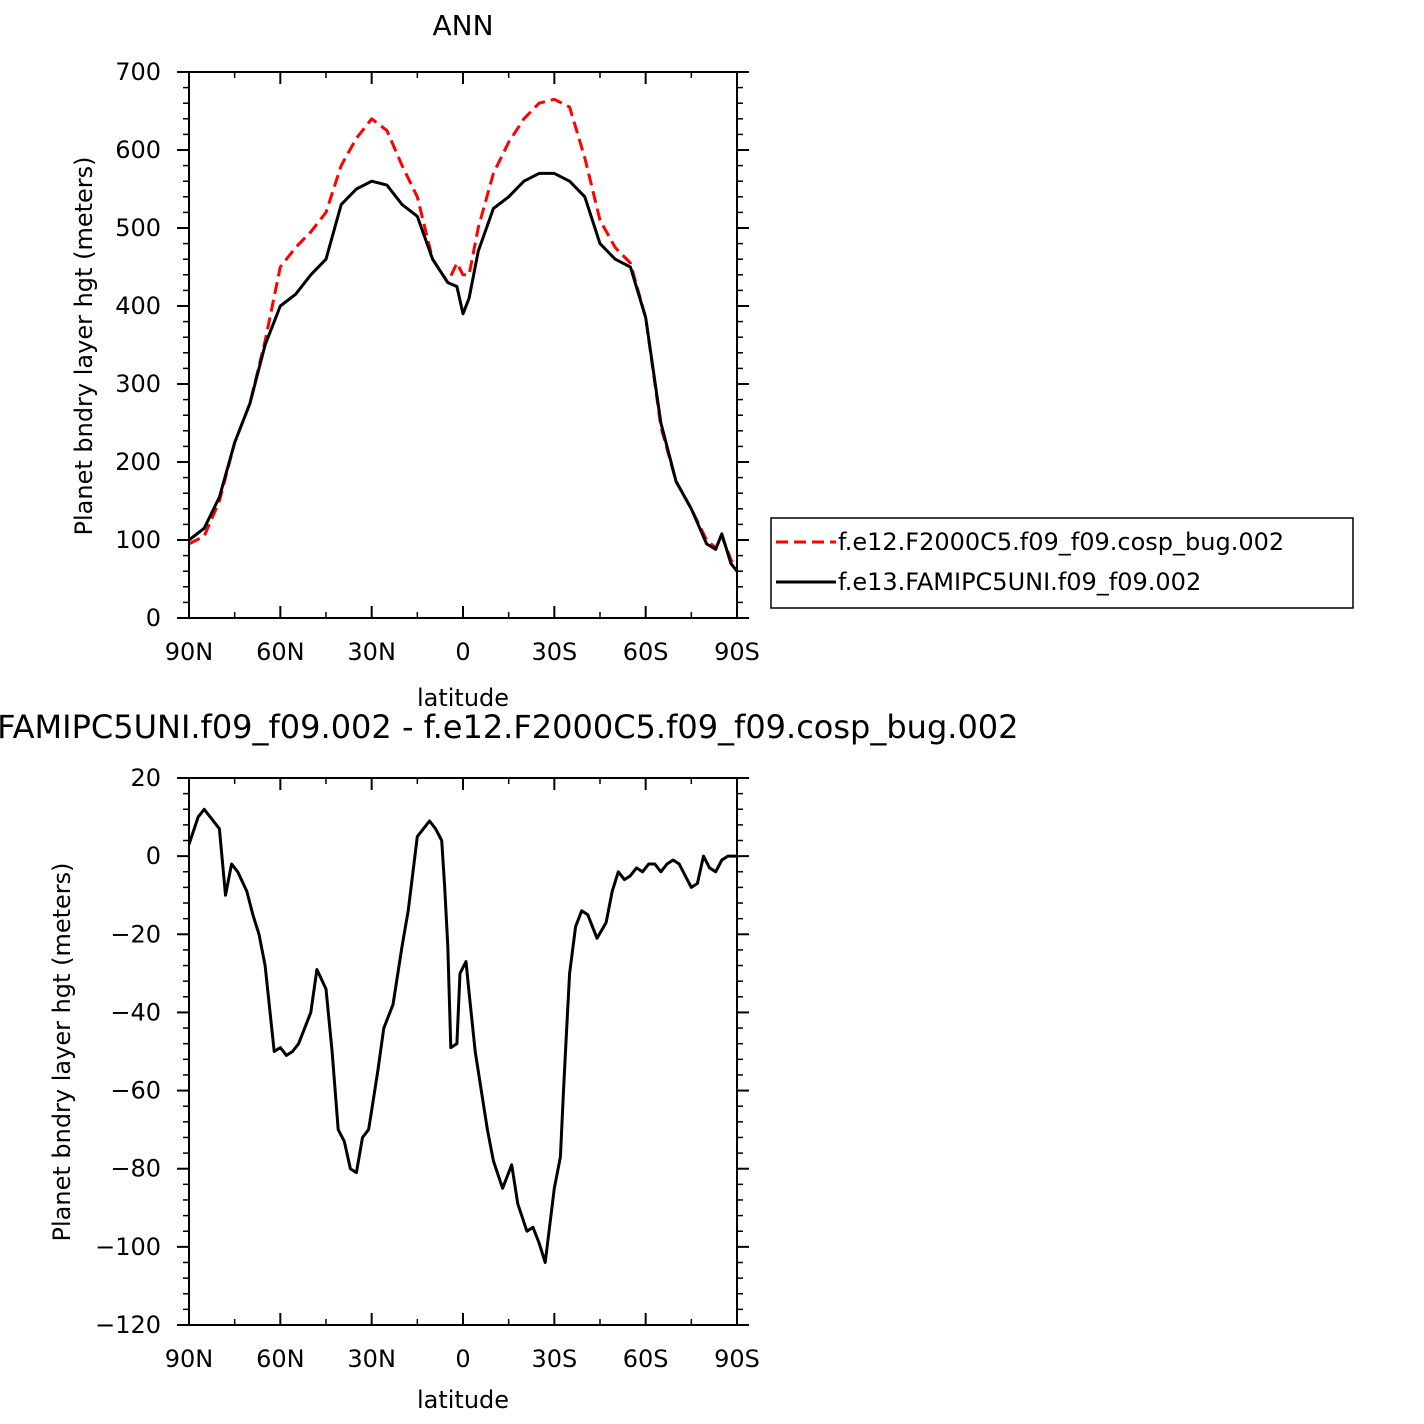 This screenshot has height=1424, width=1424. Describe the element at coordinates (138, 384) in the screenshot. I see `y-tick-label: 300` at that location.